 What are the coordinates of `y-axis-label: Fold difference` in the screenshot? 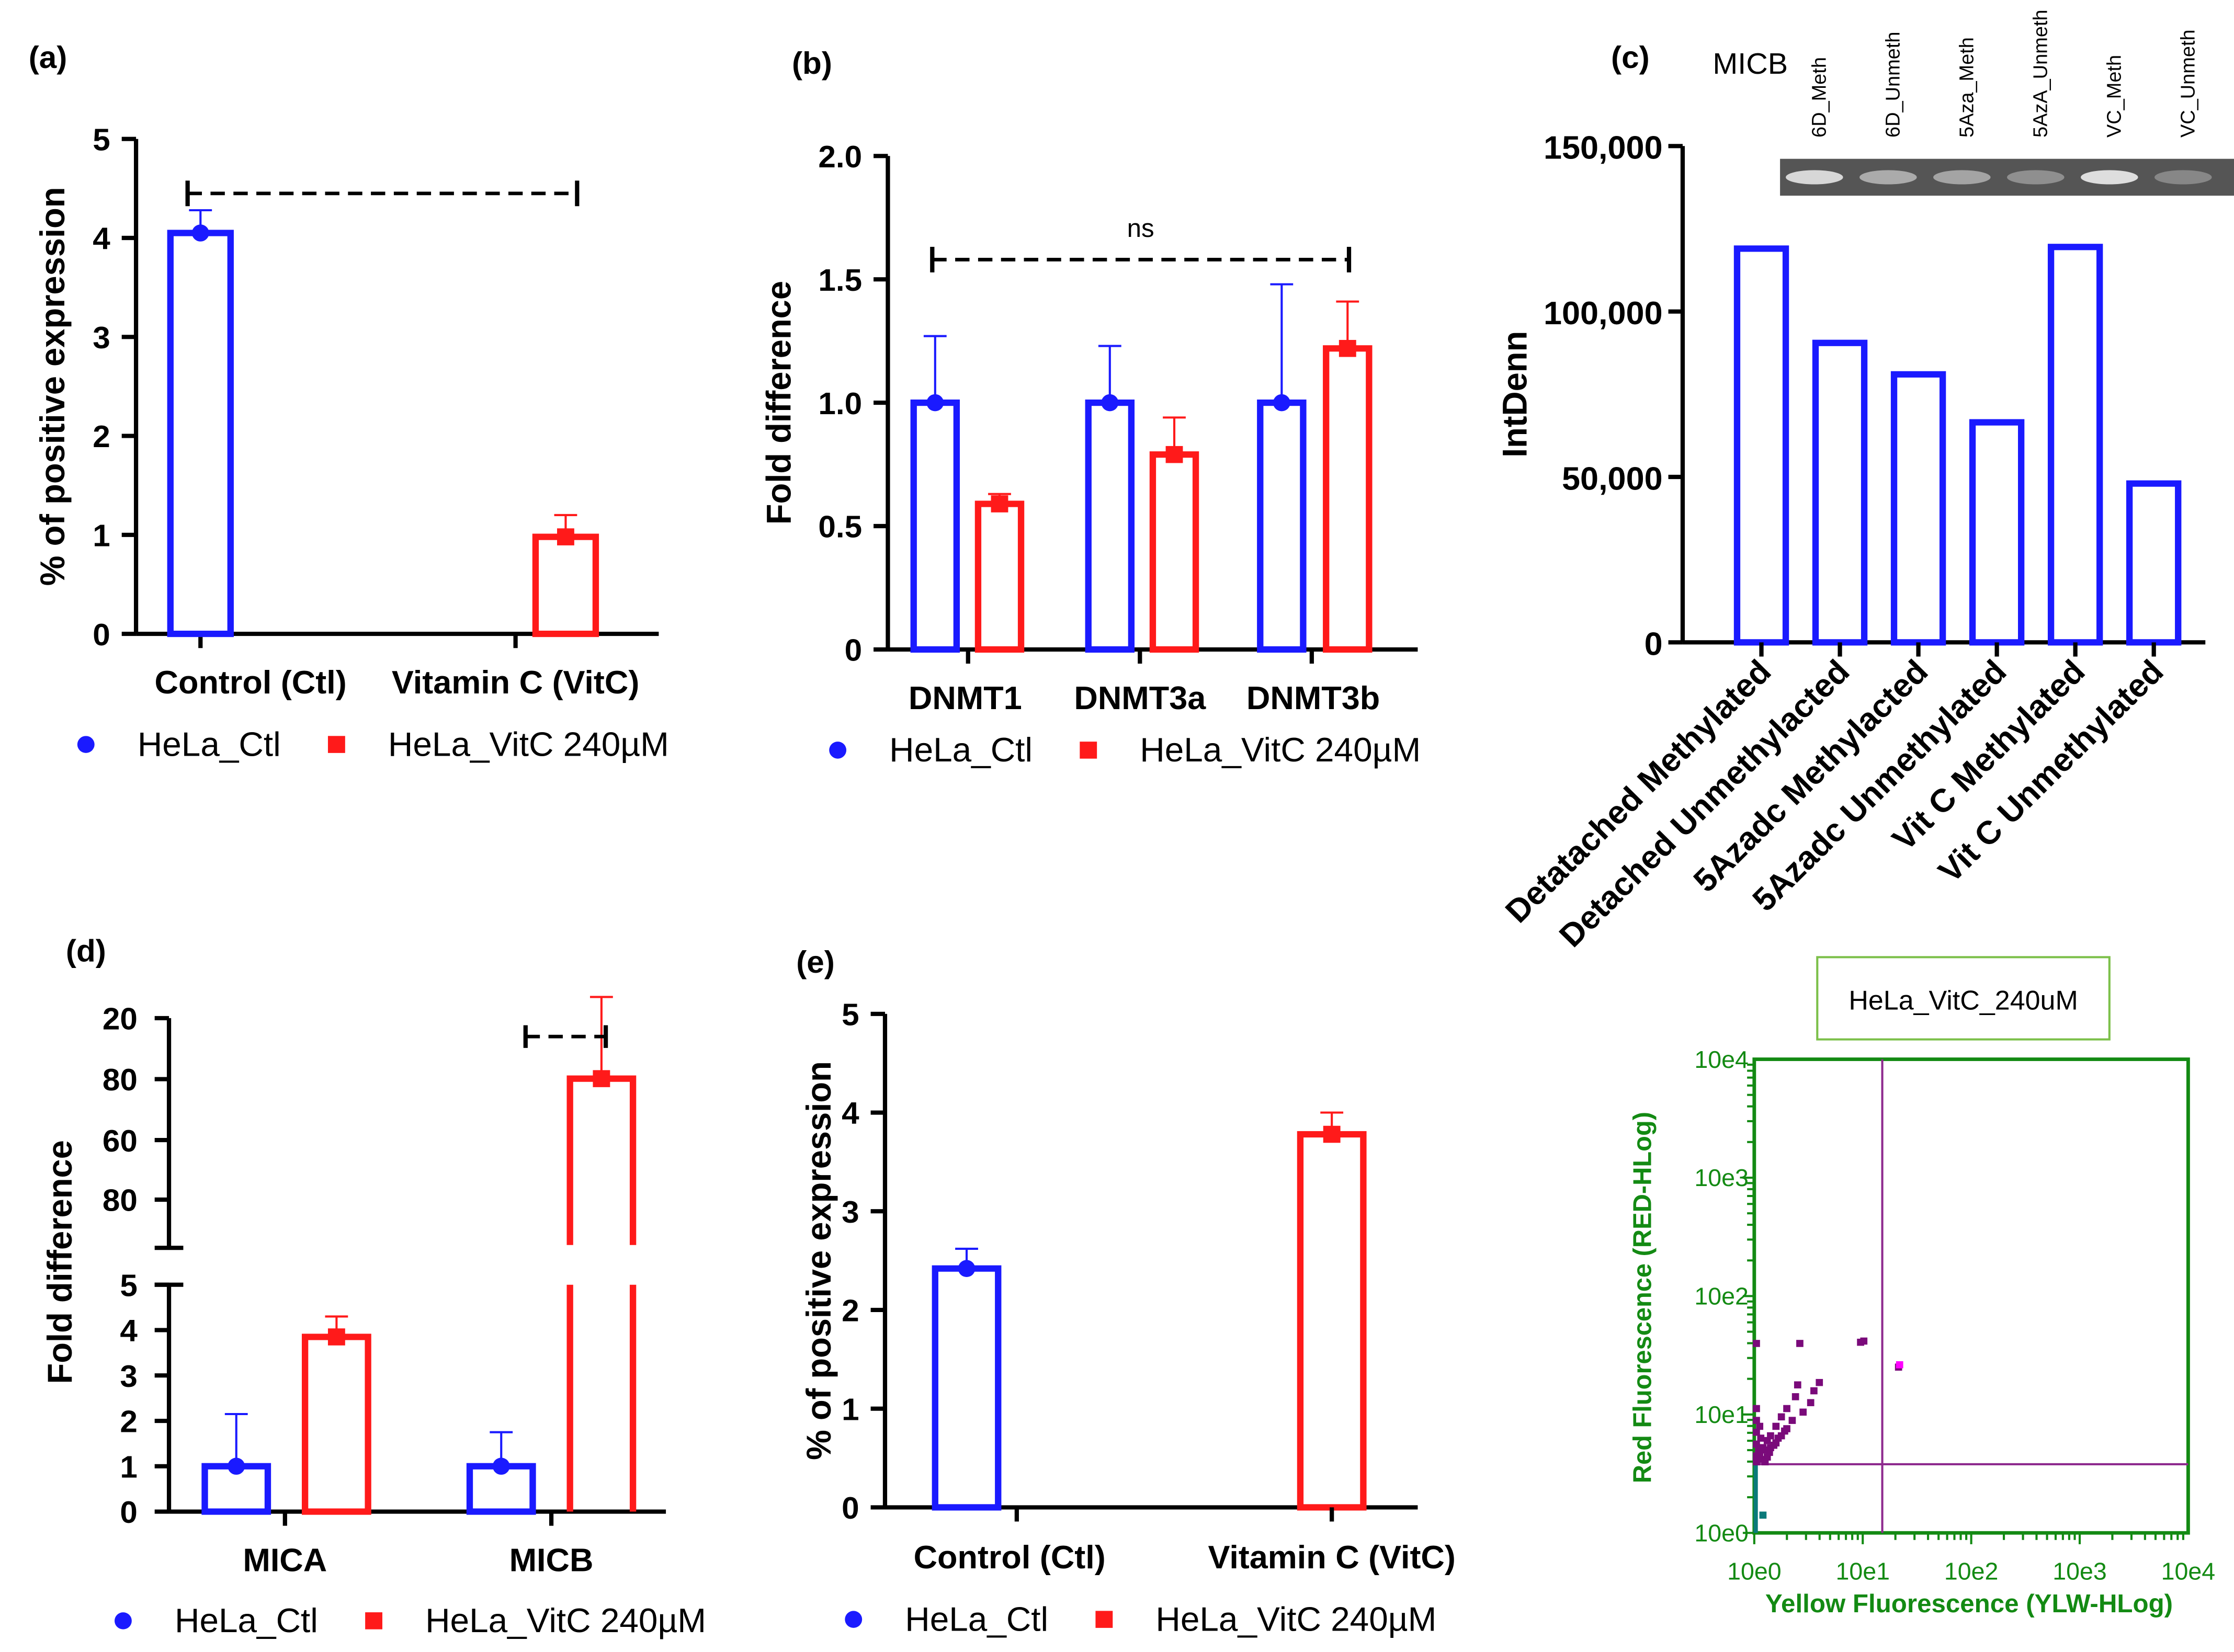 It's located at (778, 403).